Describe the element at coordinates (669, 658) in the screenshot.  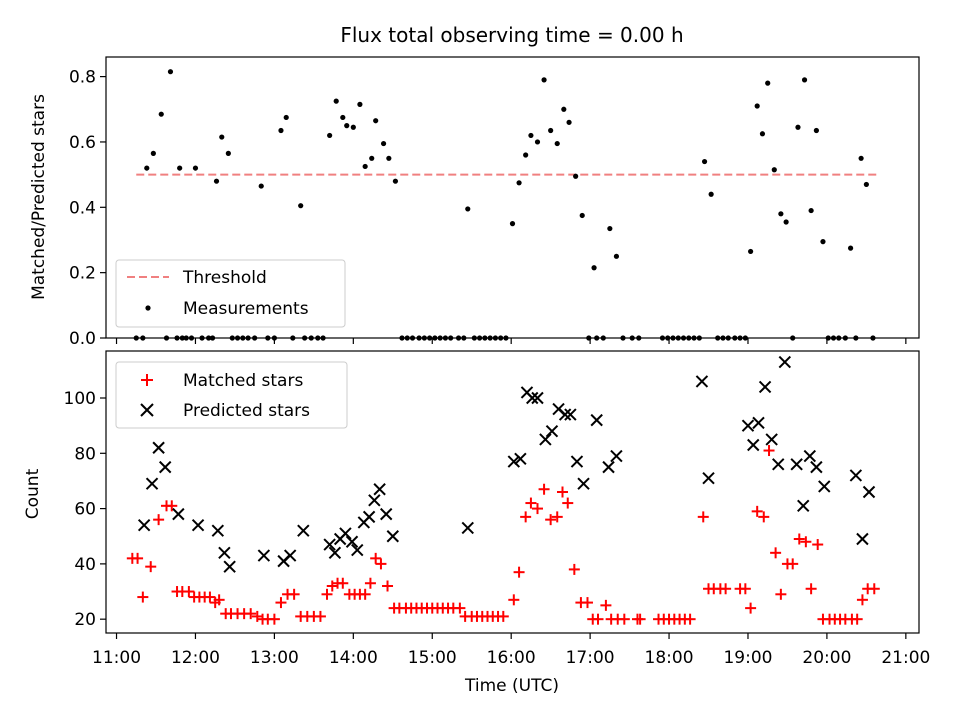
I see `count-x-tick-label: 18:00` at that location.